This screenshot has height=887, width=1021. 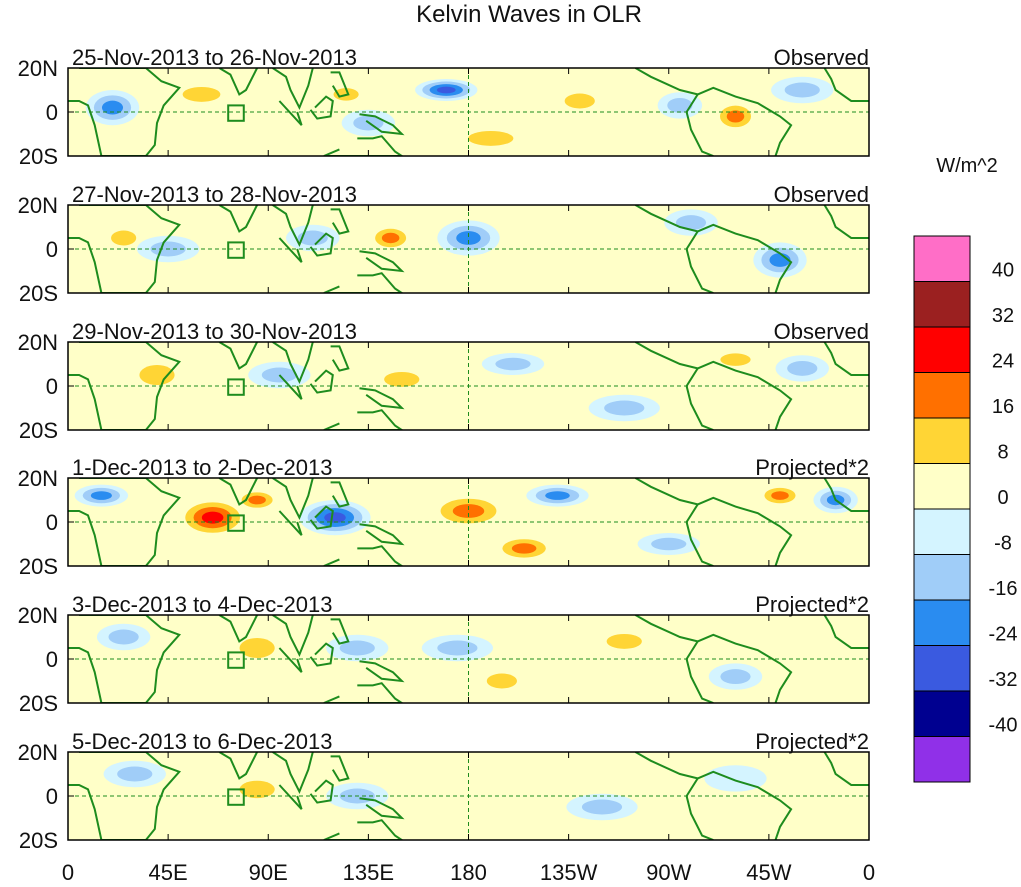 What do you see at coordinates (202, 467) in the screenshot?
I see `panel-date-range: 1-Dec-2013 to 2-Dec-2013` at bounding box center [202, 467].